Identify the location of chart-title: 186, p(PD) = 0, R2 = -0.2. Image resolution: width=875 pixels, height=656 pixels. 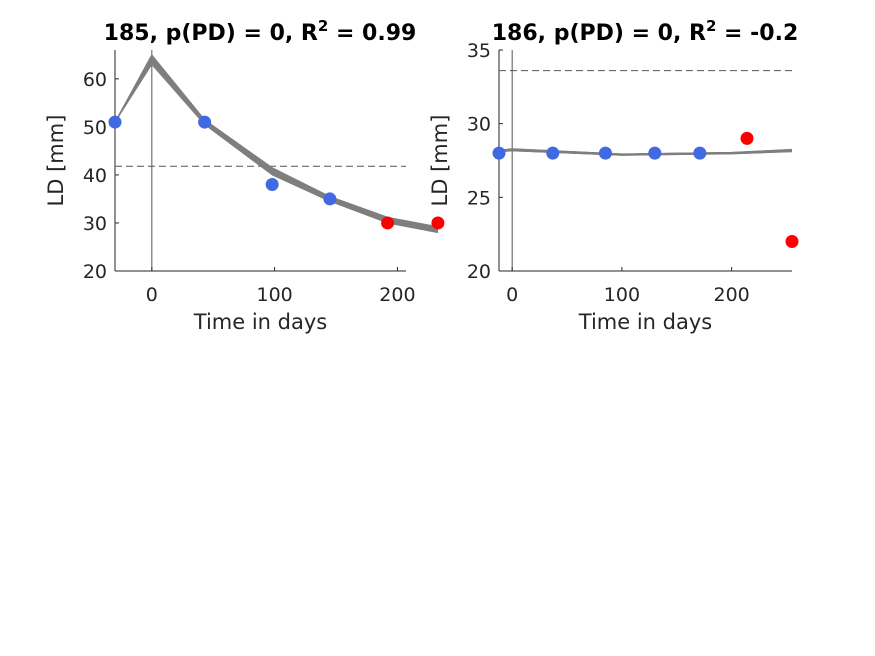
(645, 31).